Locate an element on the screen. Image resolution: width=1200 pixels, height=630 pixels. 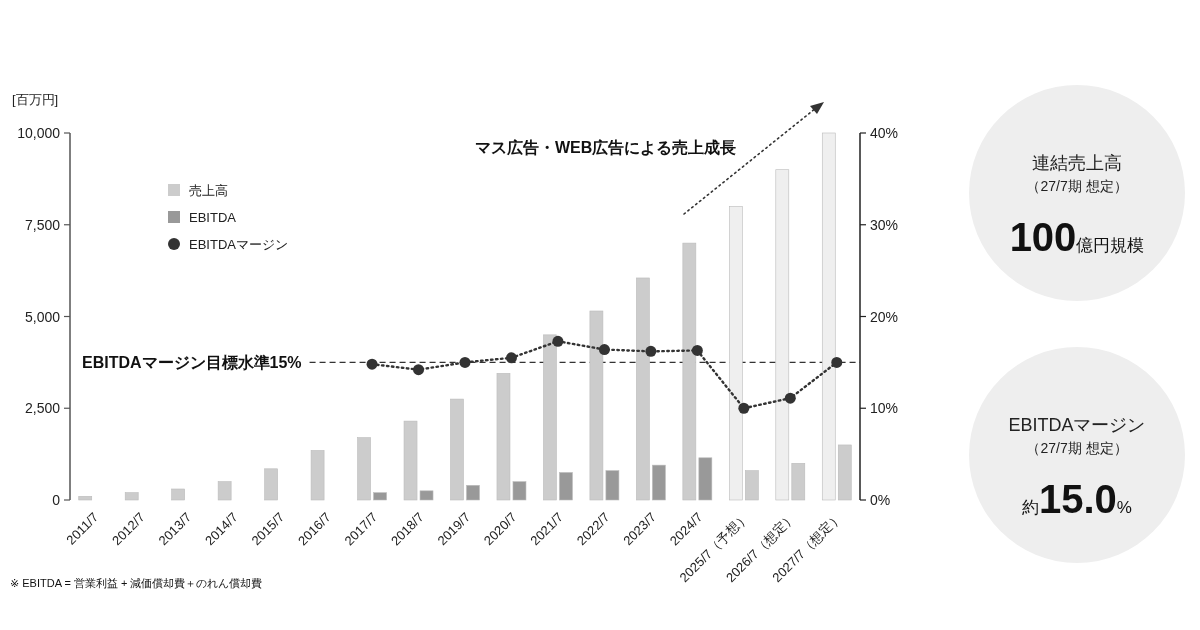
y2-tick-label: 10% is located at coordinates (884, 408).